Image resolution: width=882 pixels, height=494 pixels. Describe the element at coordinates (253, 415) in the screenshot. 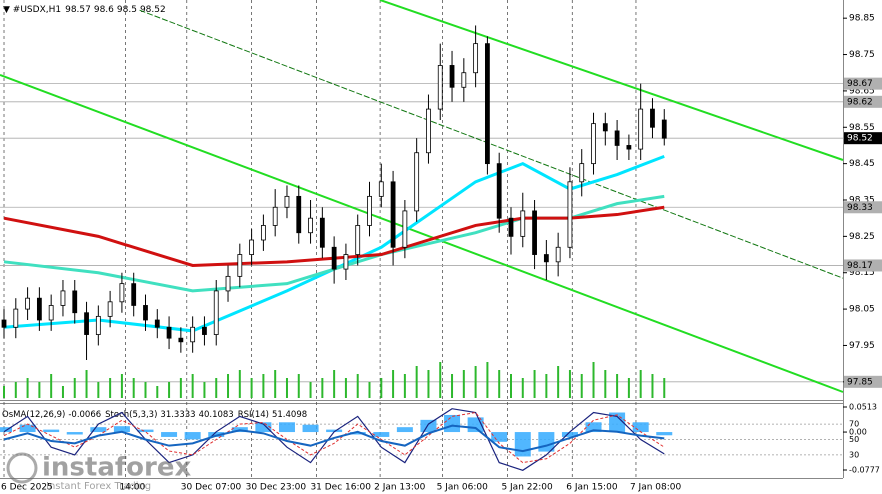

I see `rsi-name: RSI(14)` at that location.